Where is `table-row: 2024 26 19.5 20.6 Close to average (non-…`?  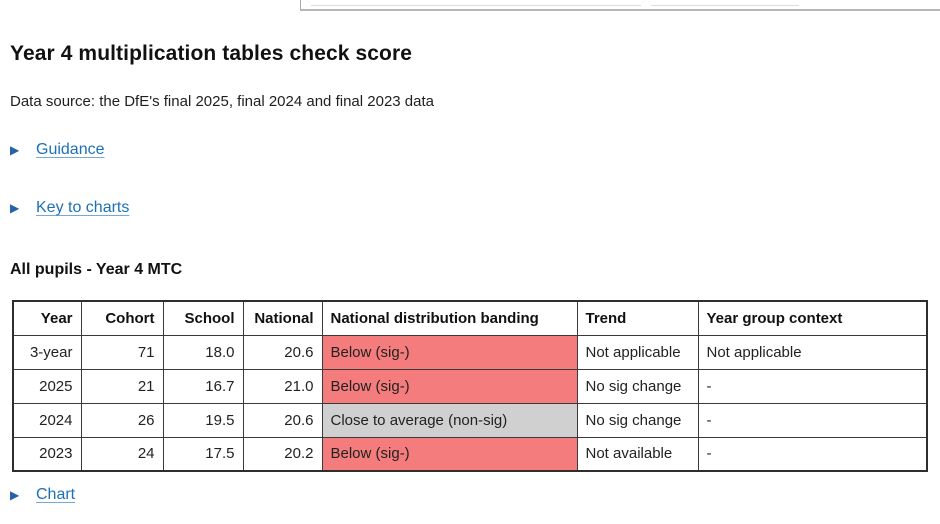
table-row: 2024 26 19.5 20.6 Close to average (non-… is located at coordinates (470, 420).